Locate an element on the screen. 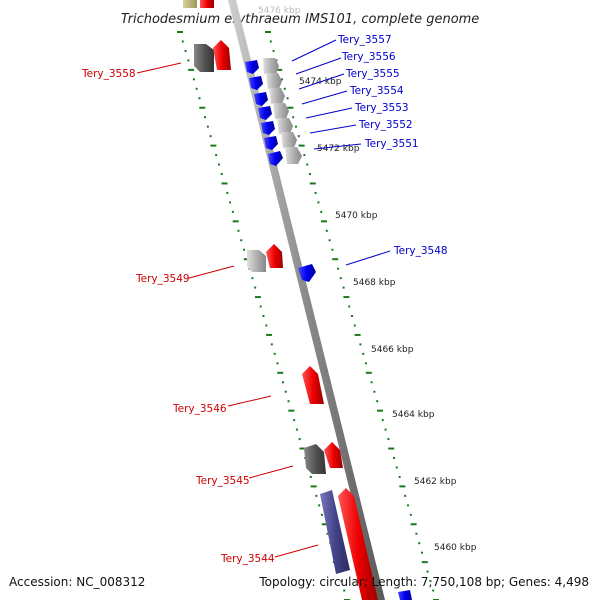 The height and width of the screenshot is (604, 600). gene-label: Tery_3551 is located at coordinates (391, 144).